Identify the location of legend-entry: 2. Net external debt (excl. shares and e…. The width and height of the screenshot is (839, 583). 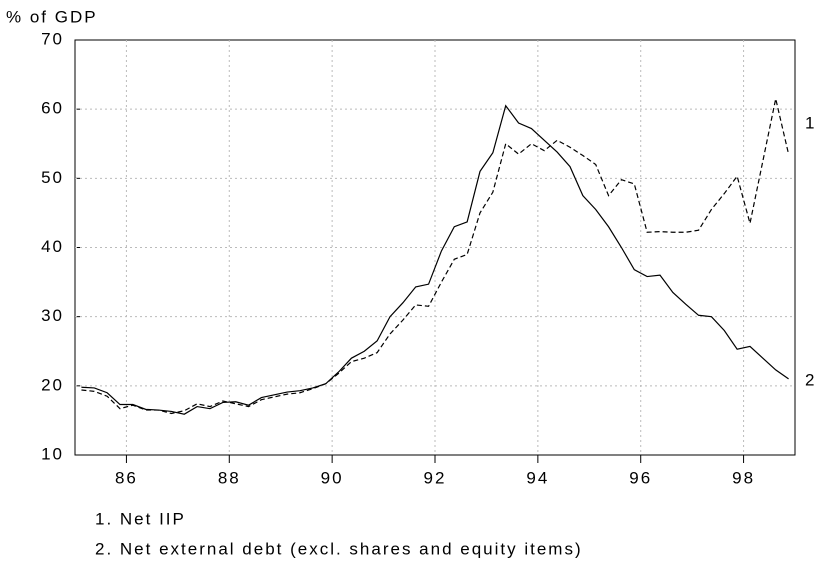
(339, 548).